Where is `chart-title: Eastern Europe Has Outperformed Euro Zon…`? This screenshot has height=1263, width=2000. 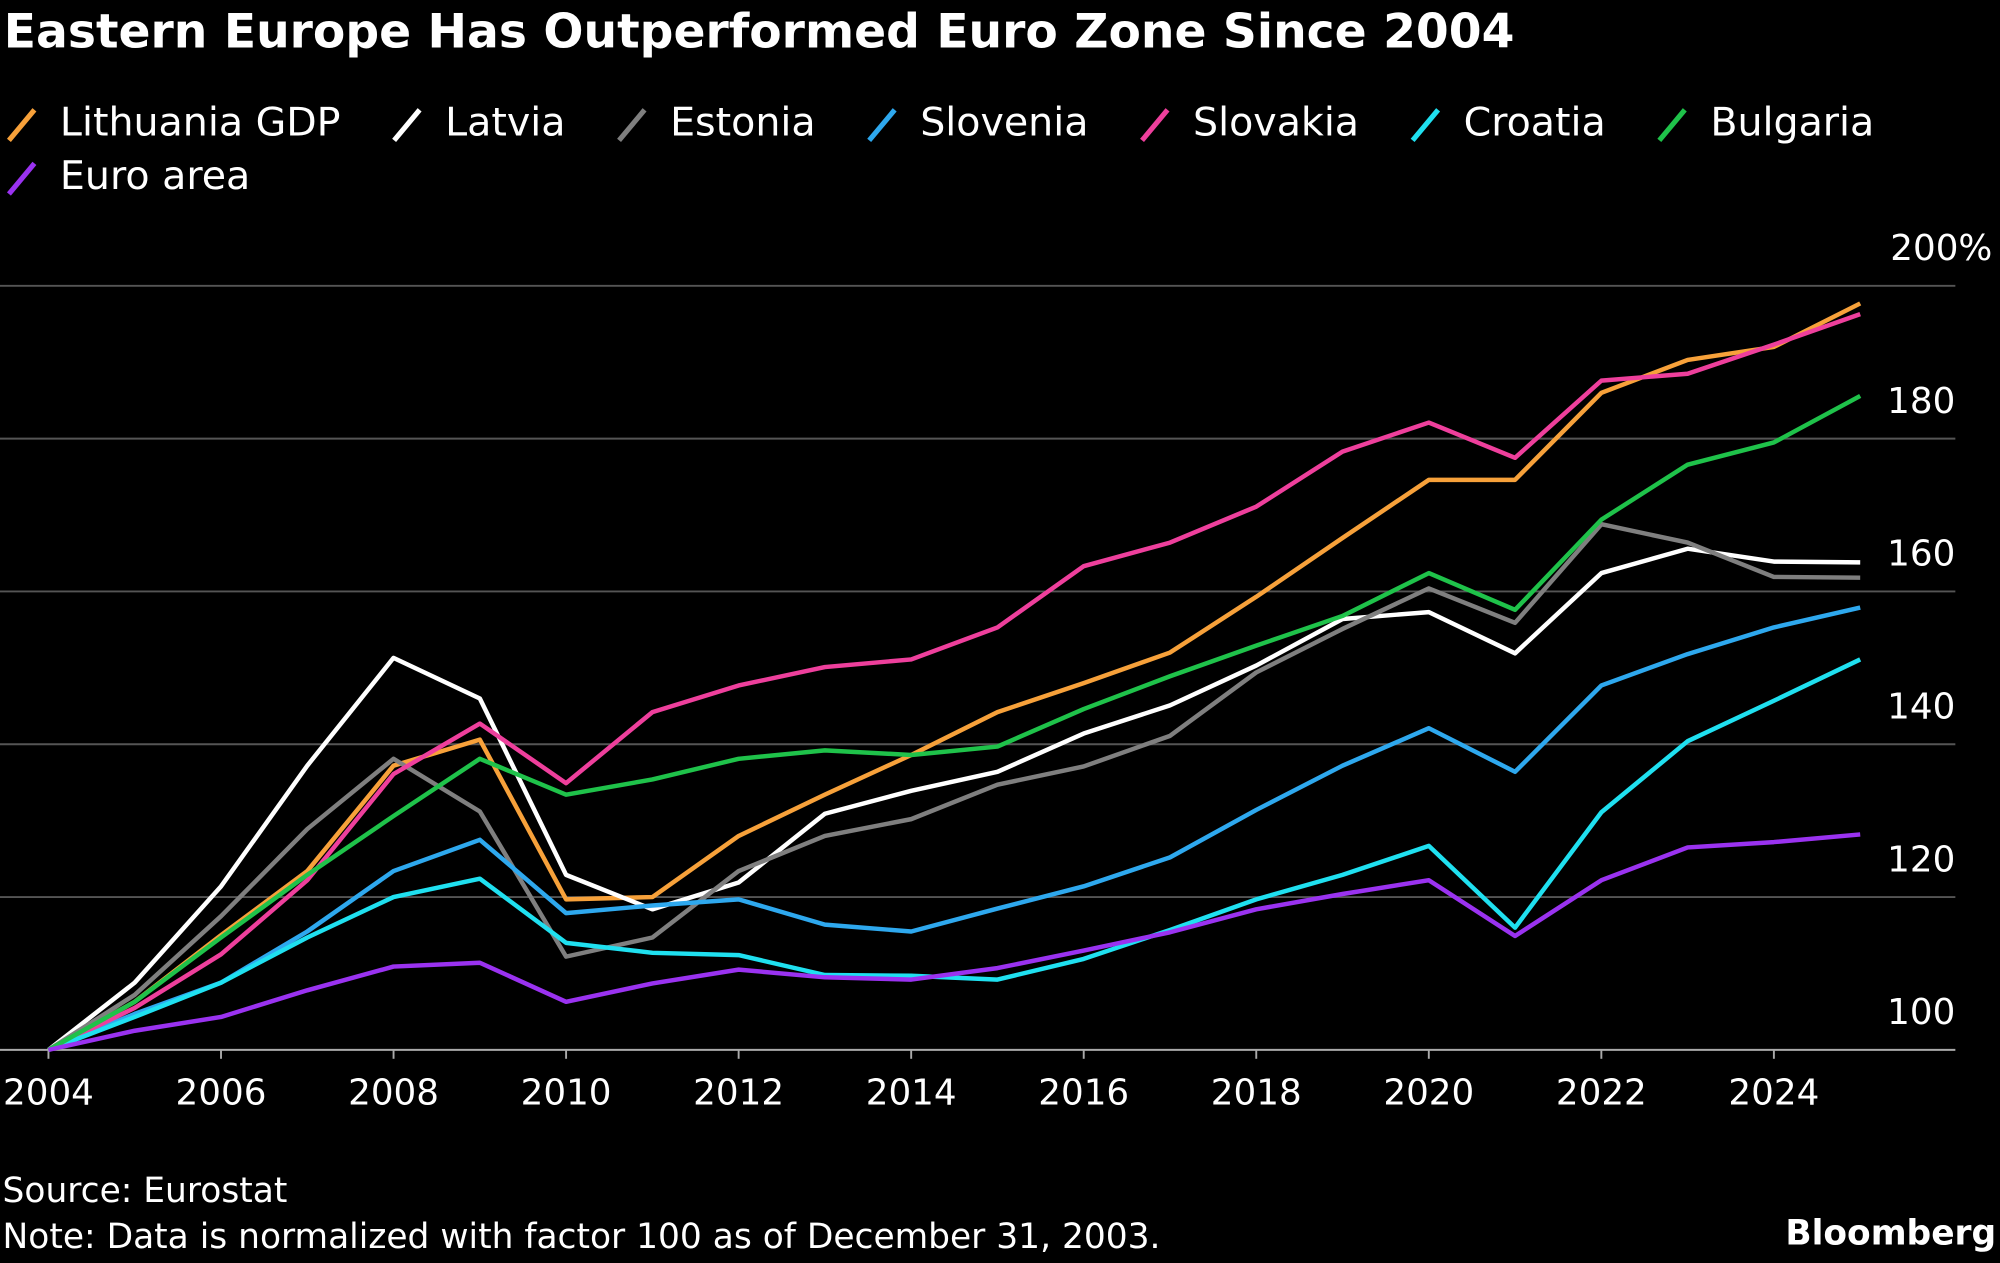 chart-title: Eastern Europe Has Outperformed Euro Zon… is located at coordinates (759, 32).